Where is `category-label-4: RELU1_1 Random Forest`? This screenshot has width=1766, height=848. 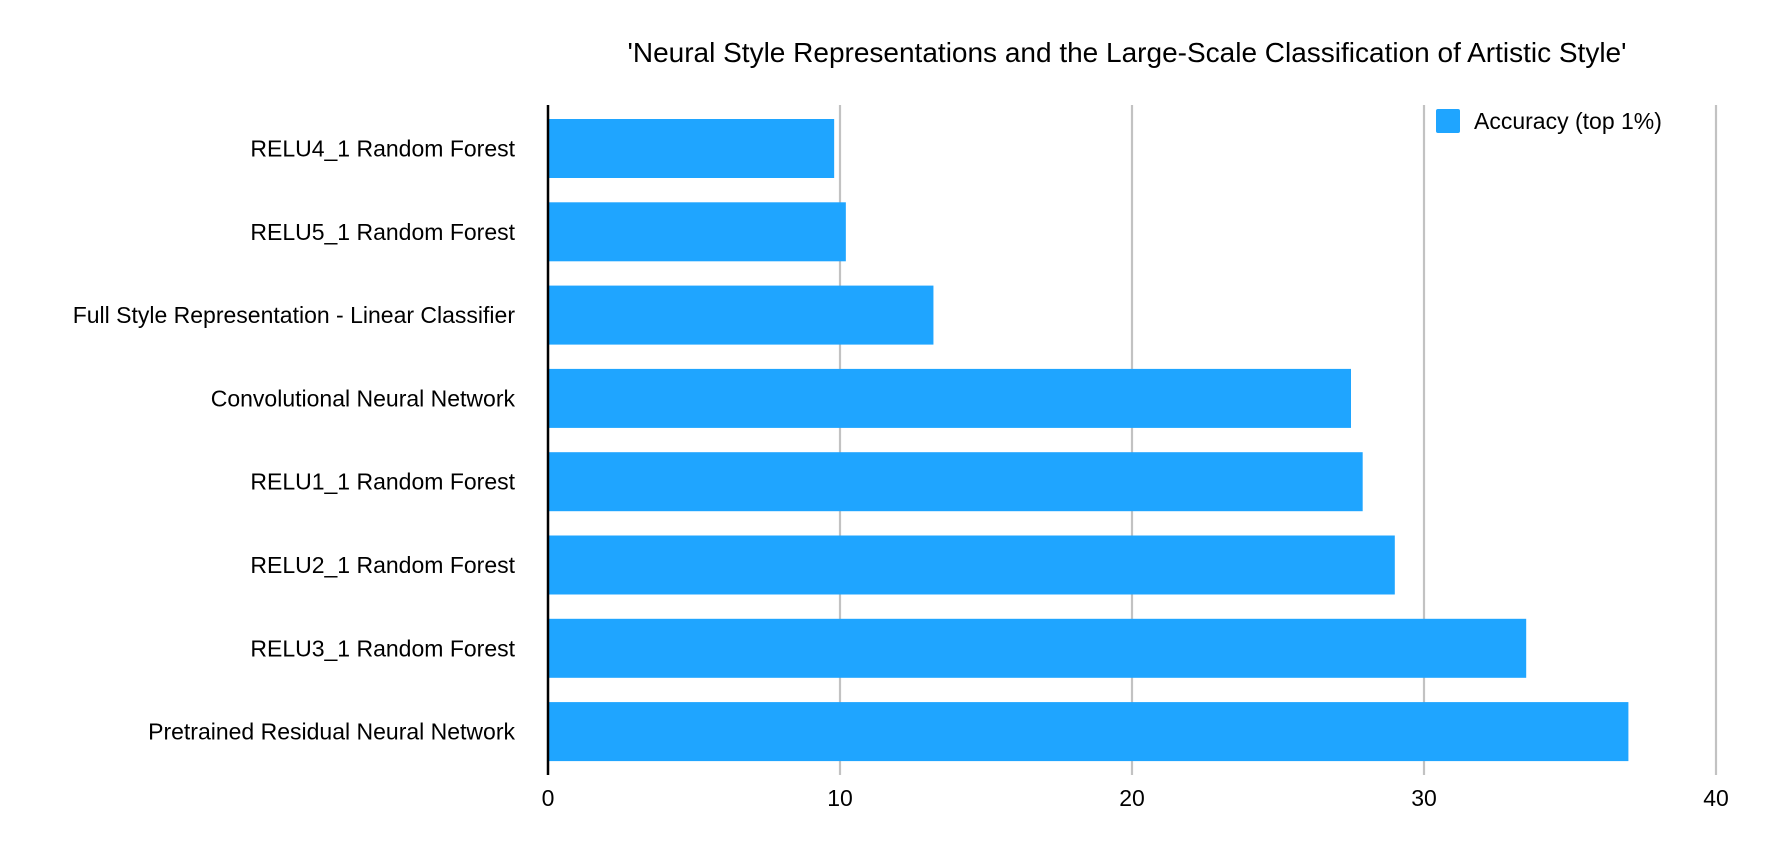
category-label-4: RELU1_1 Random Forest is located at coordinates (382, 482).